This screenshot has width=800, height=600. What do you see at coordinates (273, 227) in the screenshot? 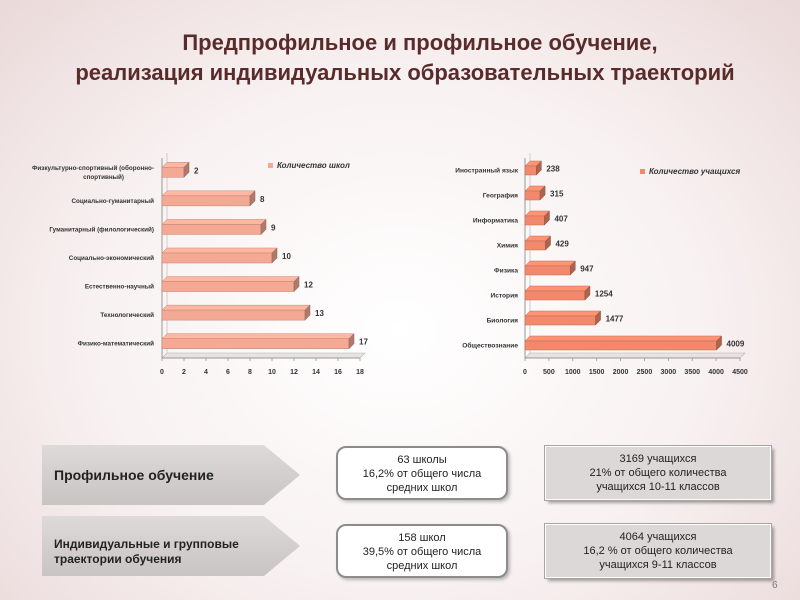
I see `bar-value-label: 9` at bounding box center [273, 227].